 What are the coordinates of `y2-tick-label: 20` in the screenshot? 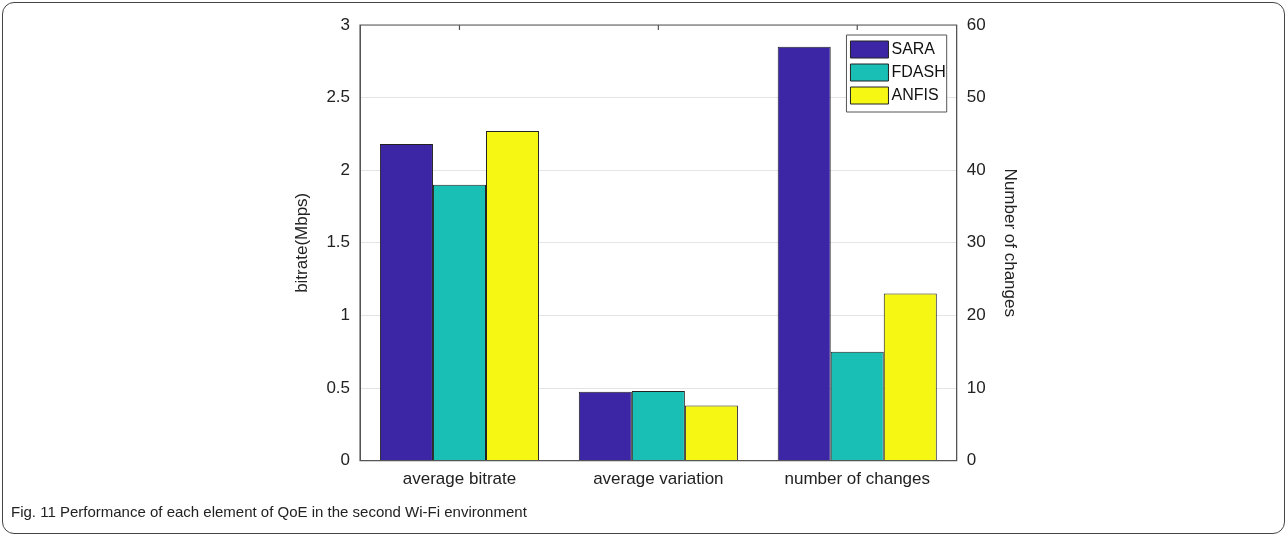 It's located at (976, 315).